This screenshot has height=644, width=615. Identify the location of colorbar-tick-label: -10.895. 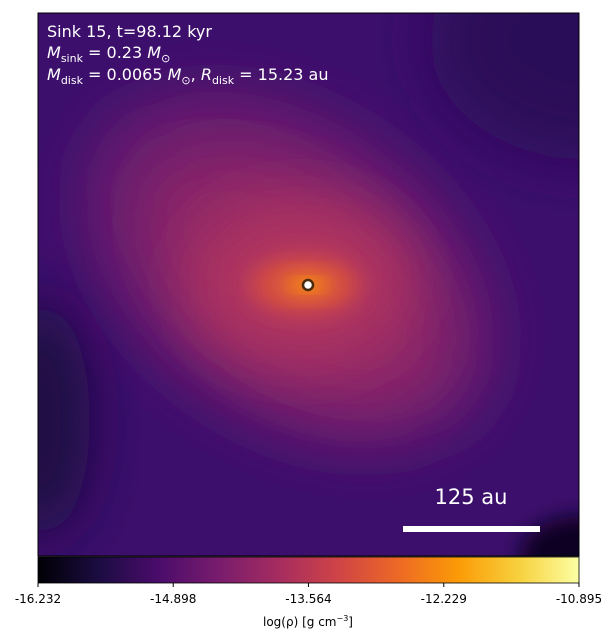
(579, 599).